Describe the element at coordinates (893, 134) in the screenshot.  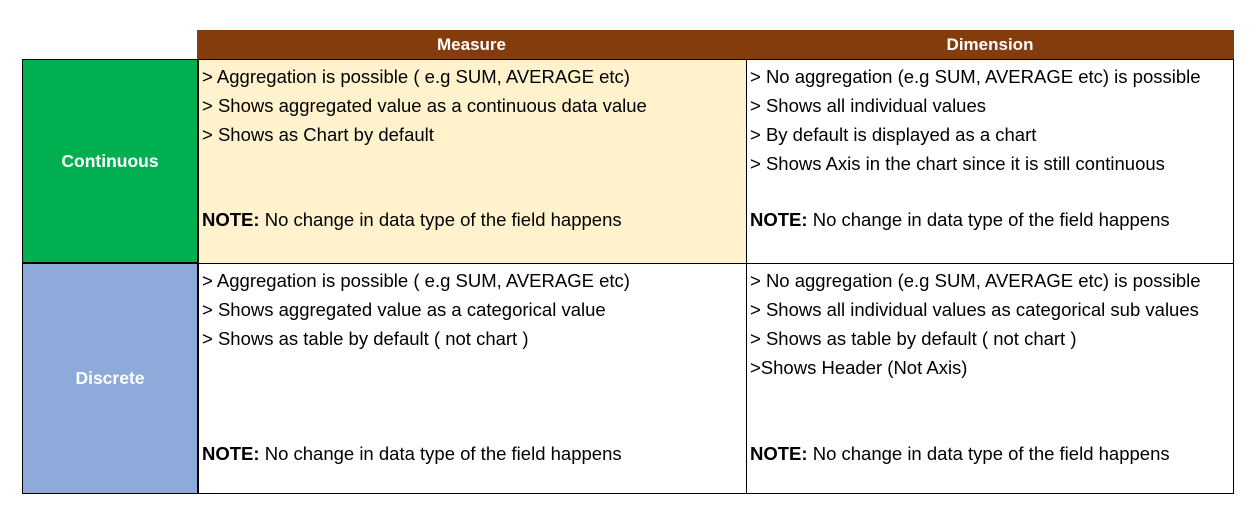
I see `cell-line: > By default is displayed as a chart` at that location.